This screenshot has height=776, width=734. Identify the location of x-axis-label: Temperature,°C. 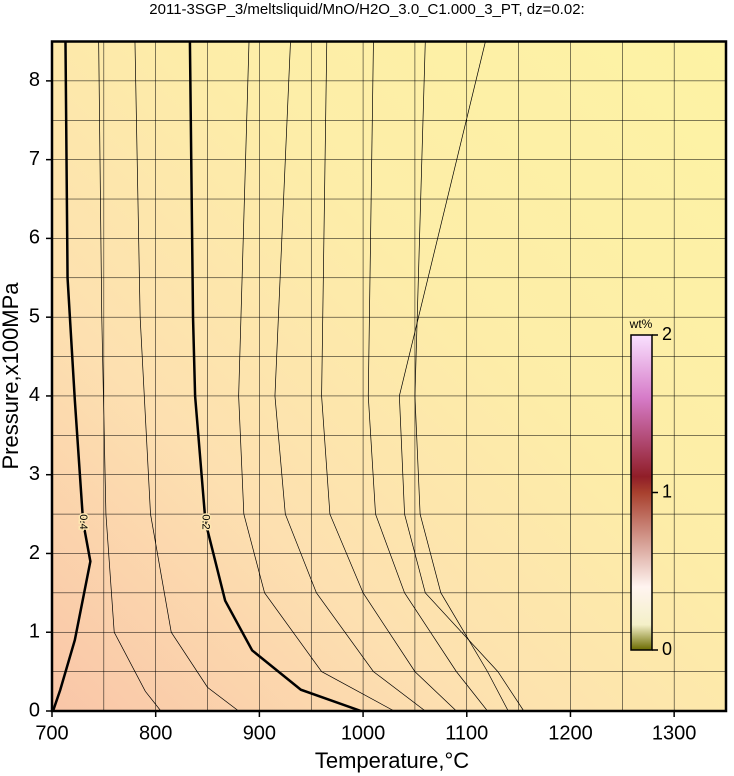
(392, 760).